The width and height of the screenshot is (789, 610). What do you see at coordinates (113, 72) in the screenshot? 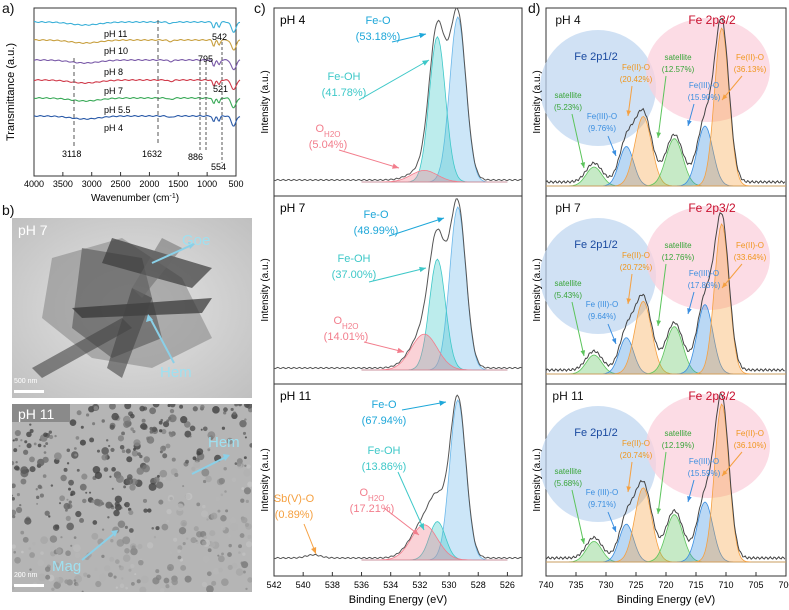
I see `curve-label-ph8: pH 8` at bounding box center [113, 72].